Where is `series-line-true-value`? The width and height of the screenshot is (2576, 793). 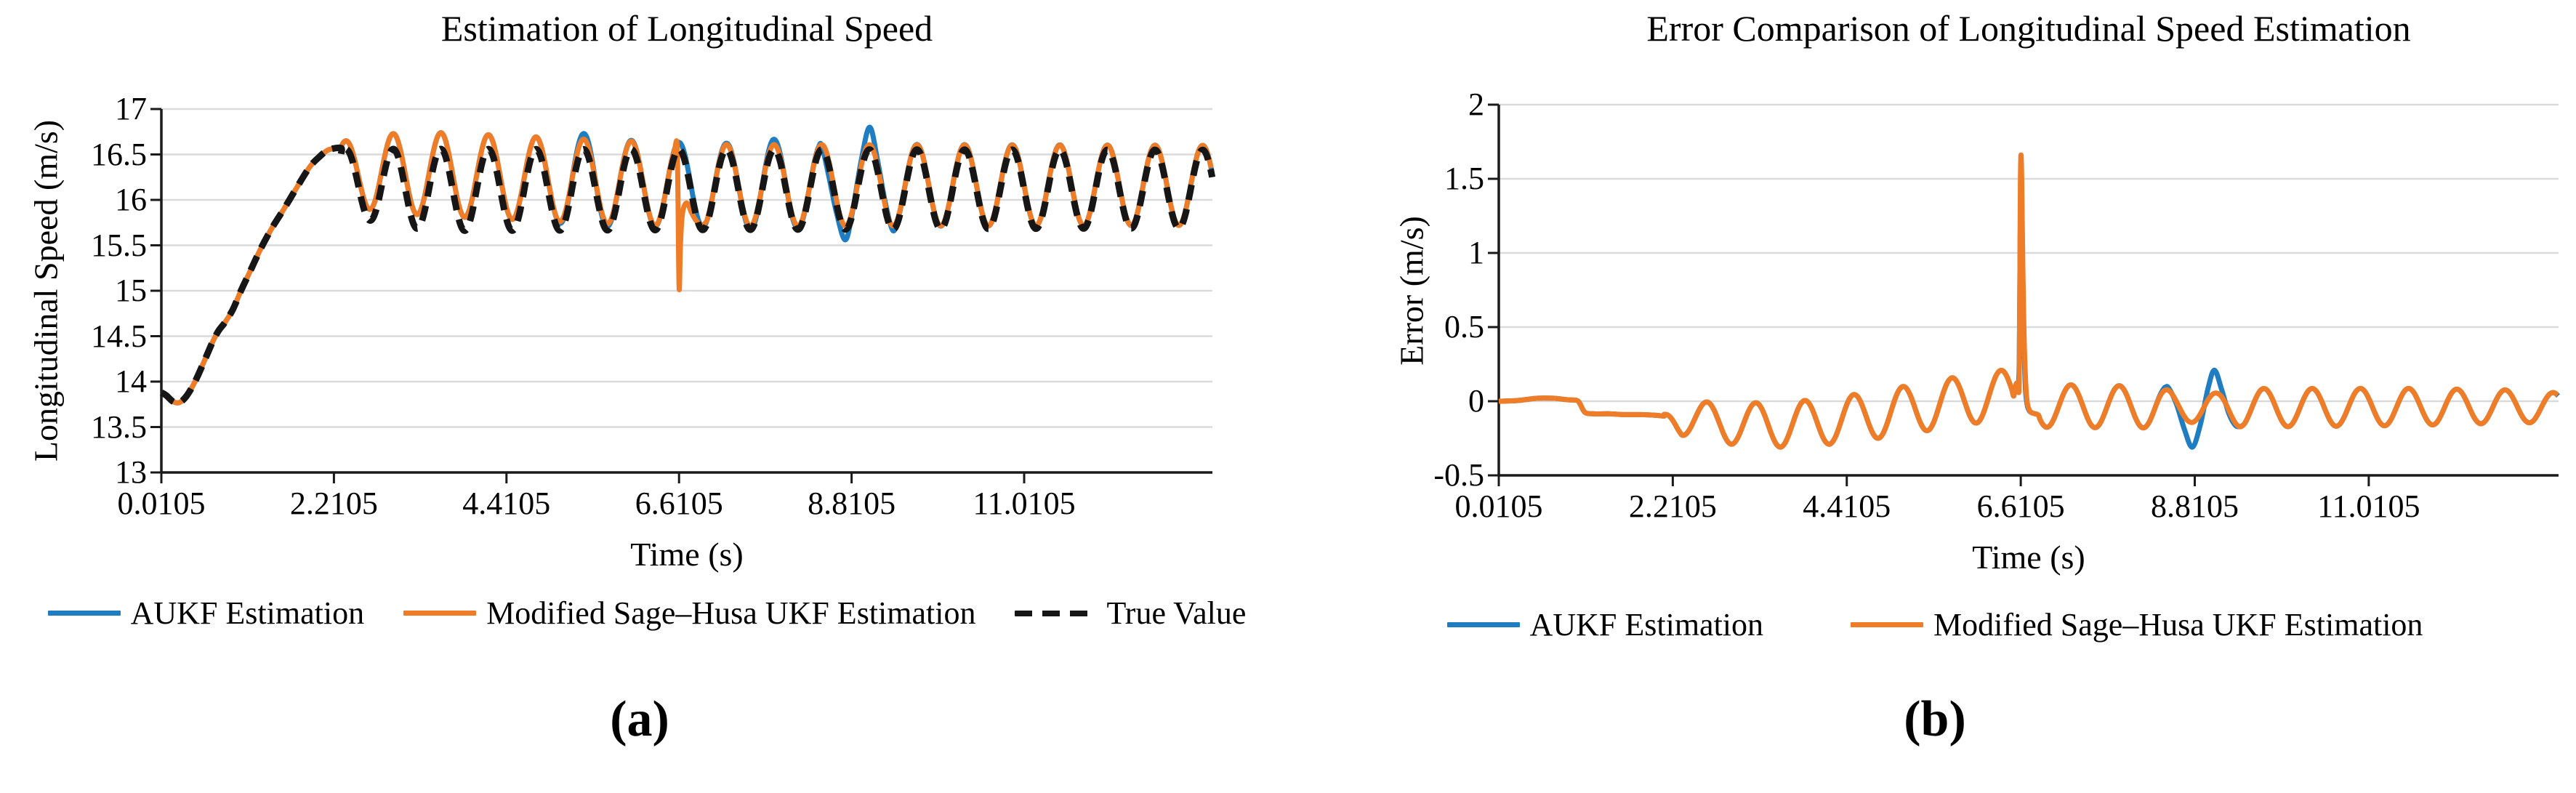
series-line-true-value is located at coordinates (687, 275).